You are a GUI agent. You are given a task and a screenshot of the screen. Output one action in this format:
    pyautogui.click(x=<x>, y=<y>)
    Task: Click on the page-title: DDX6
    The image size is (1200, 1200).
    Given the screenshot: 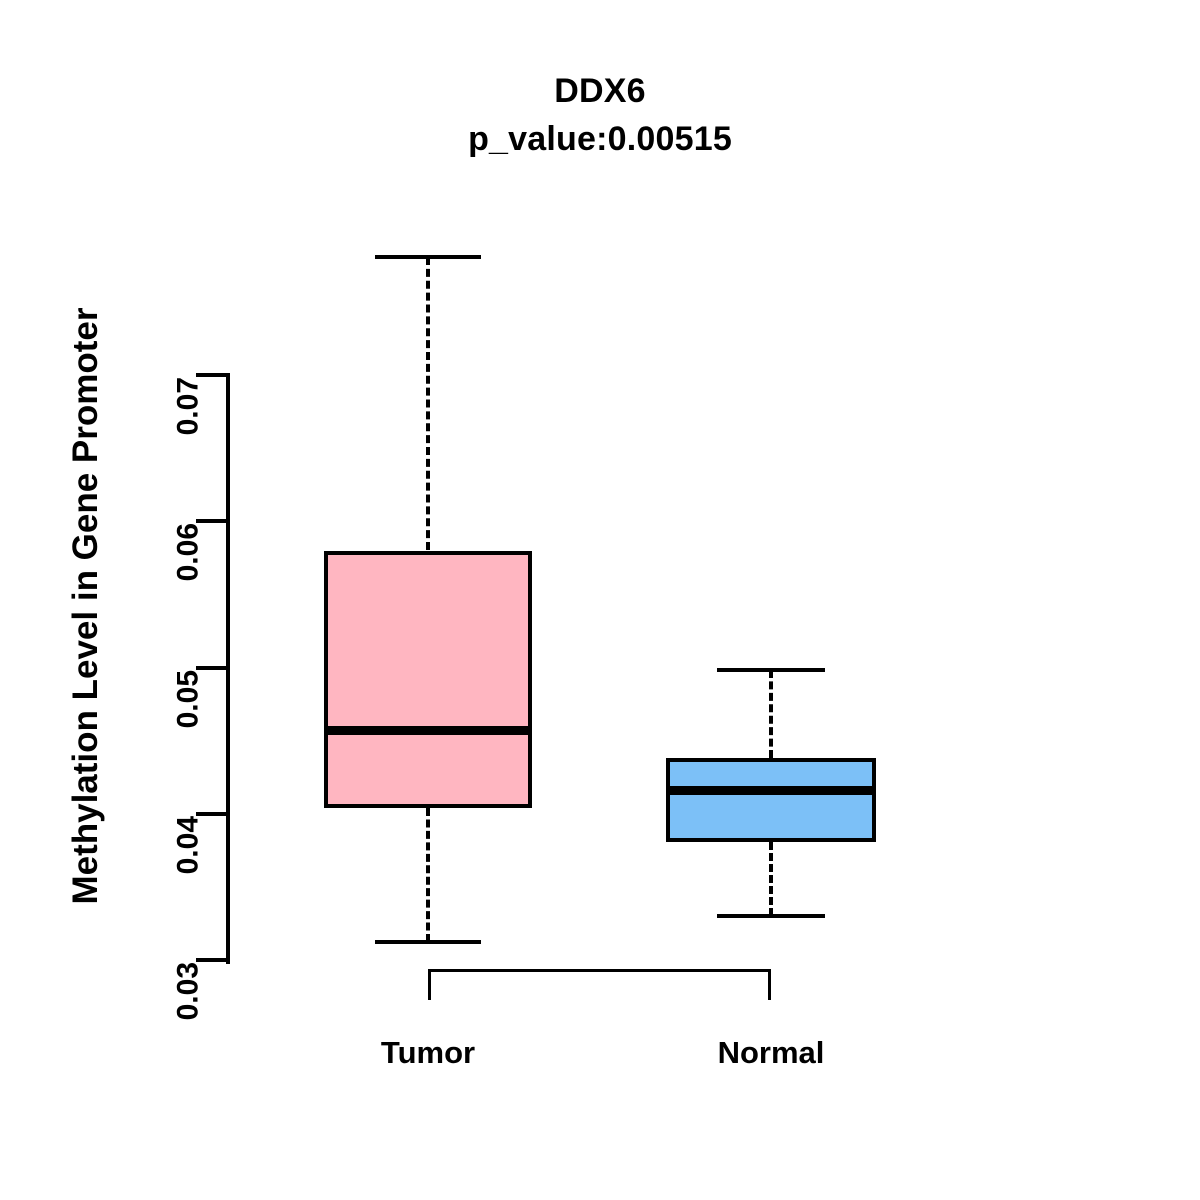 What is the action you would take?
    pyautogui.click(x=600, y=91)
    